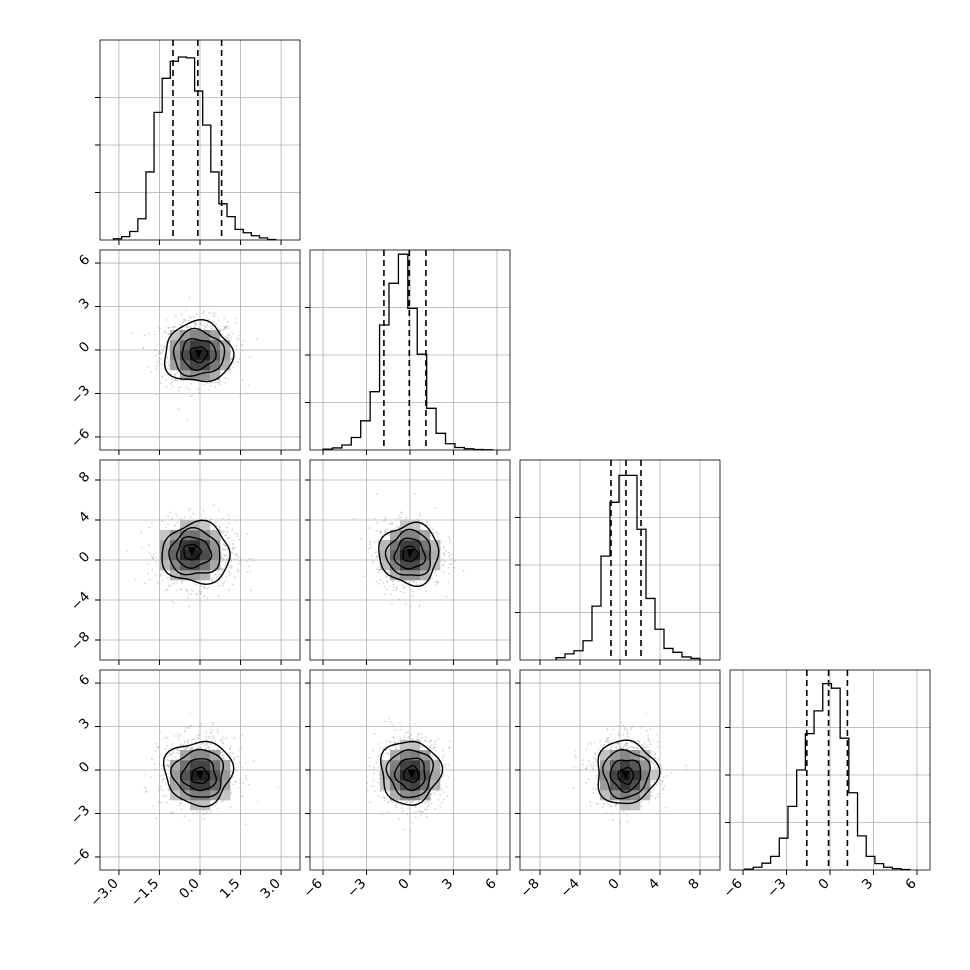  Describe the element at coordinates (84, 557) in the screenshot. I see `y-tick-label-2-2: 0` at that location.